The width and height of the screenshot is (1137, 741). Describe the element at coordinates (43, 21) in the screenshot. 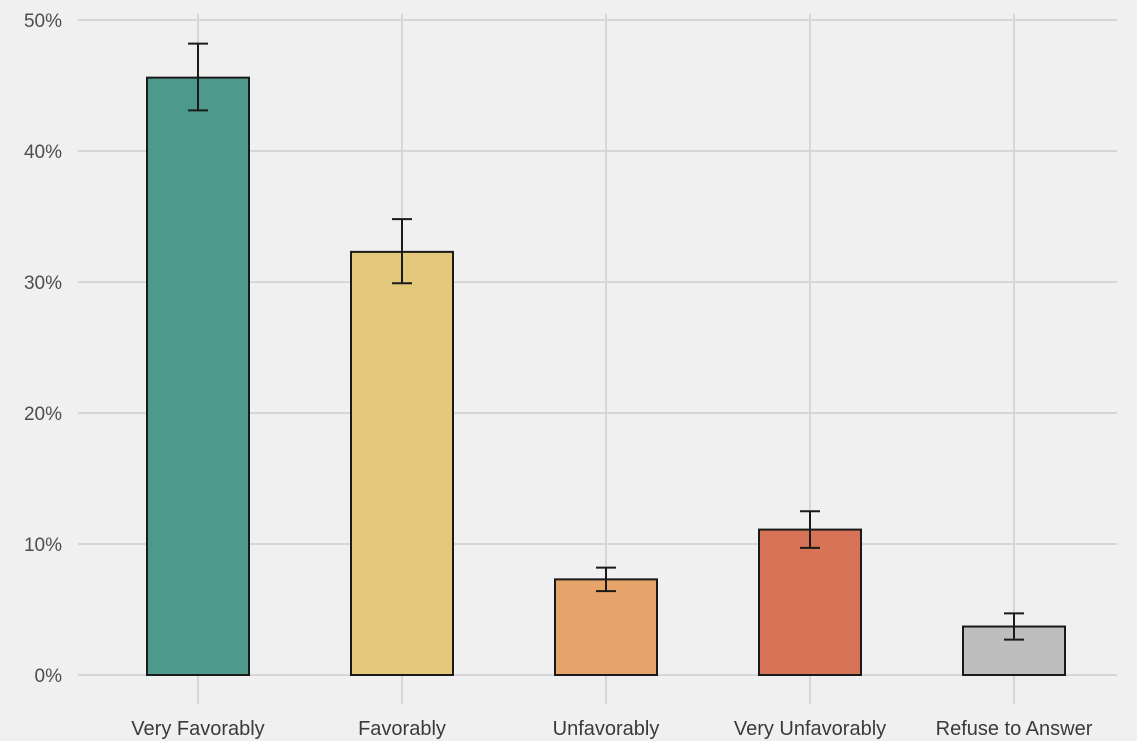

I see `y-tick-label: 50%` at that location.